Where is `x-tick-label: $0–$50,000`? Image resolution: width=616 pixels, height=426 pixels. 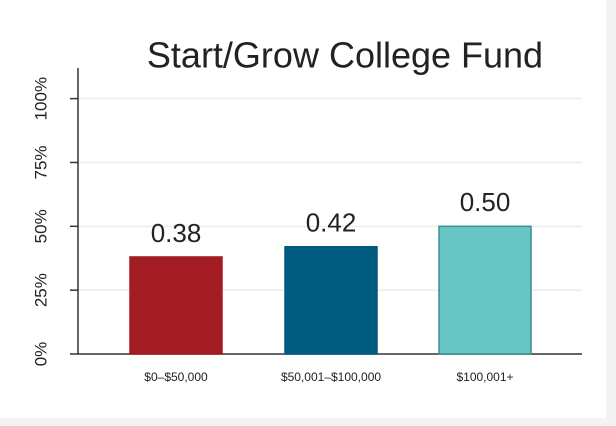 x-tick-label: $0–$50,000 is located at coordinates (176, 377).